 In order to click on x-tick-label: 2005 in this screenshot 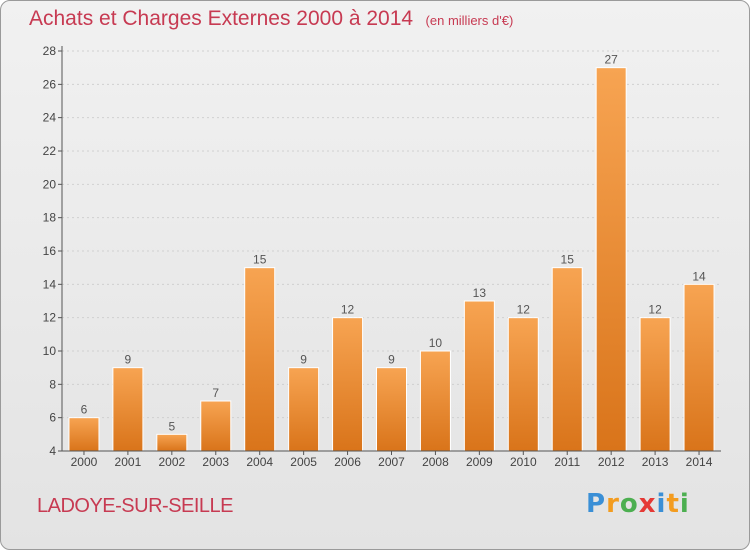, I will do `click(303, 462)`.